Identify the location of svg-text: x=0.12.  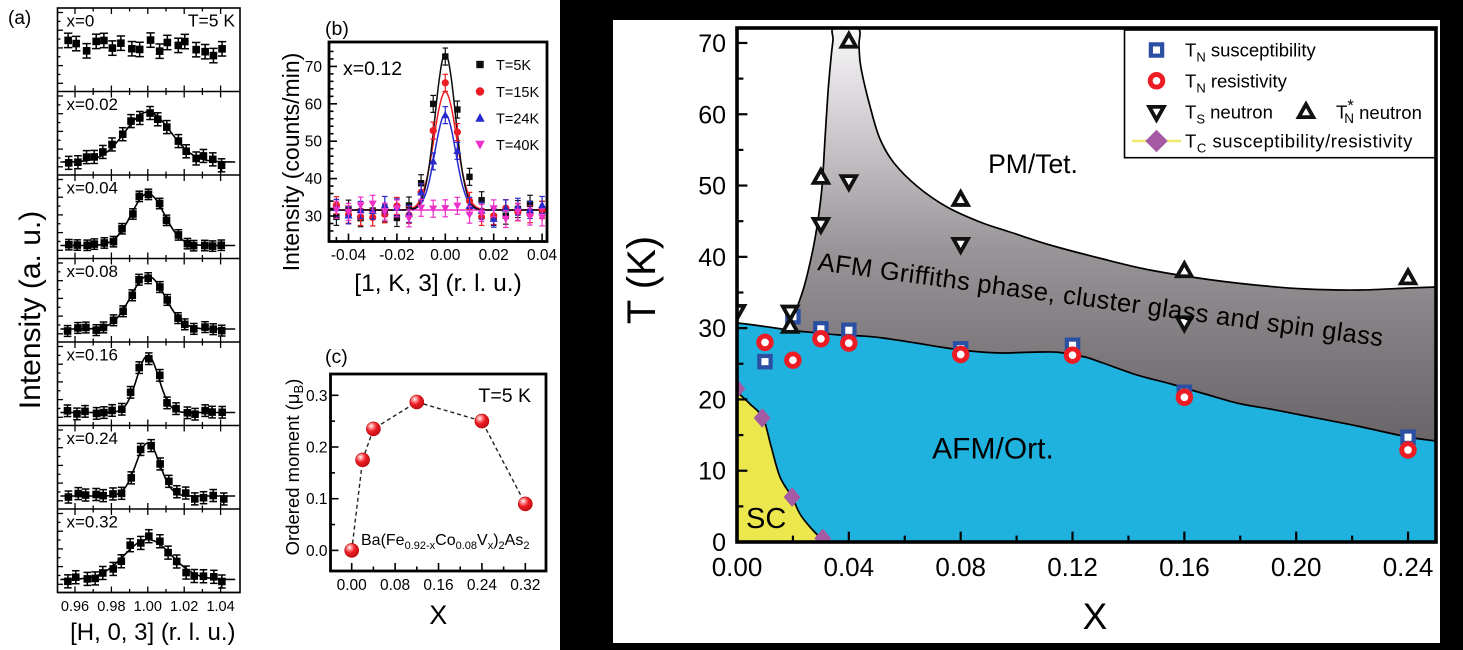
(372, 69).